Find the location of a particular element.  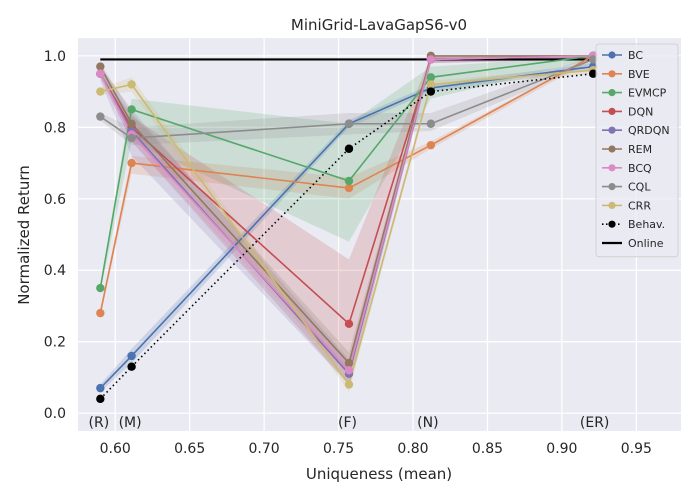

uniqueness-annotation: (F) is located at coordinates (347, 423).